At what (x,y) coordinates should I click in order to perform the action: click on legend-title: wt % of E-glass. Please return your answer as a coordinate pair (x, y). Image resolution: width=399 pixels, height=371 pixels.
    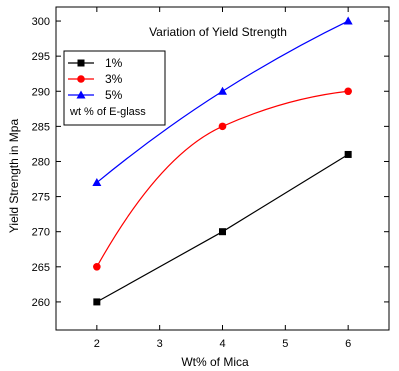
    Looking at the image, I should click on (107, 112).